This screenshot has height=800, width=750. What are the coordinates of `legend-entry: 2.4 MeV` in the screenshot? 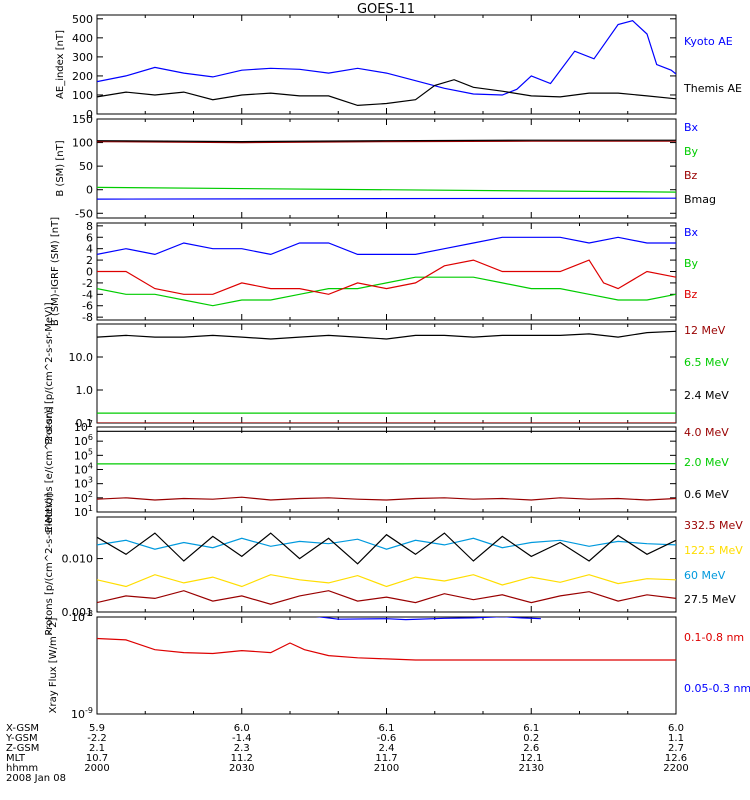 It's located at (706, 395).